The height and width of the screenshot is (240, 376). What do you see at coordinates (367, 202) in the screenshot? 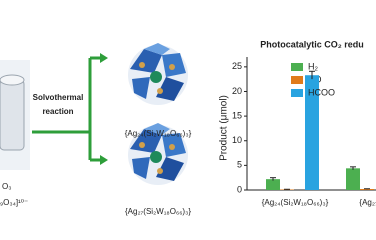
I see `x-tick-label: {Ag₂₇(Si₂` at bounding box center [367, 202].